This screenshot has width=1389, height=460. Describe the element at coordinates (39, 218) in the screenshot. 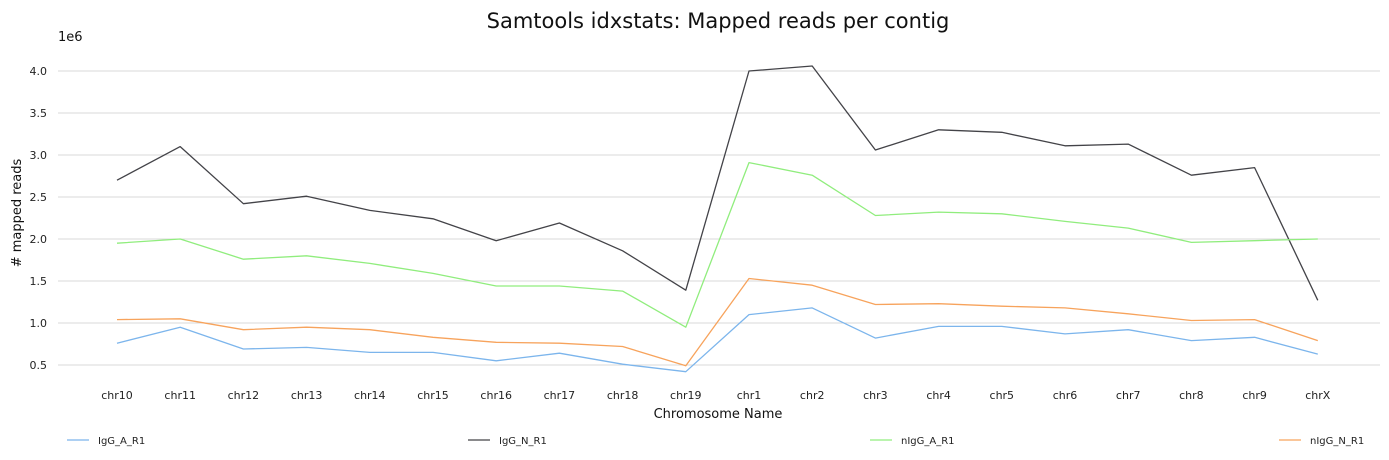

I see `y-axis-ticks: 0.5 1.0 1.5 2.0 2.5 3.0 3.5 4.0` at that location.